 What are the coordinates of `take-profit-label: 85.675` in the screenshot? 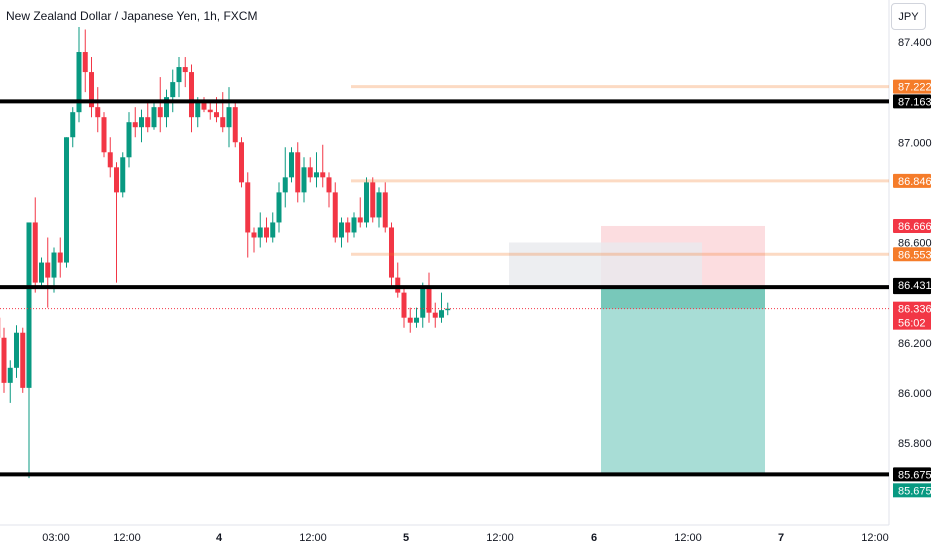 It's located at (915, 491).